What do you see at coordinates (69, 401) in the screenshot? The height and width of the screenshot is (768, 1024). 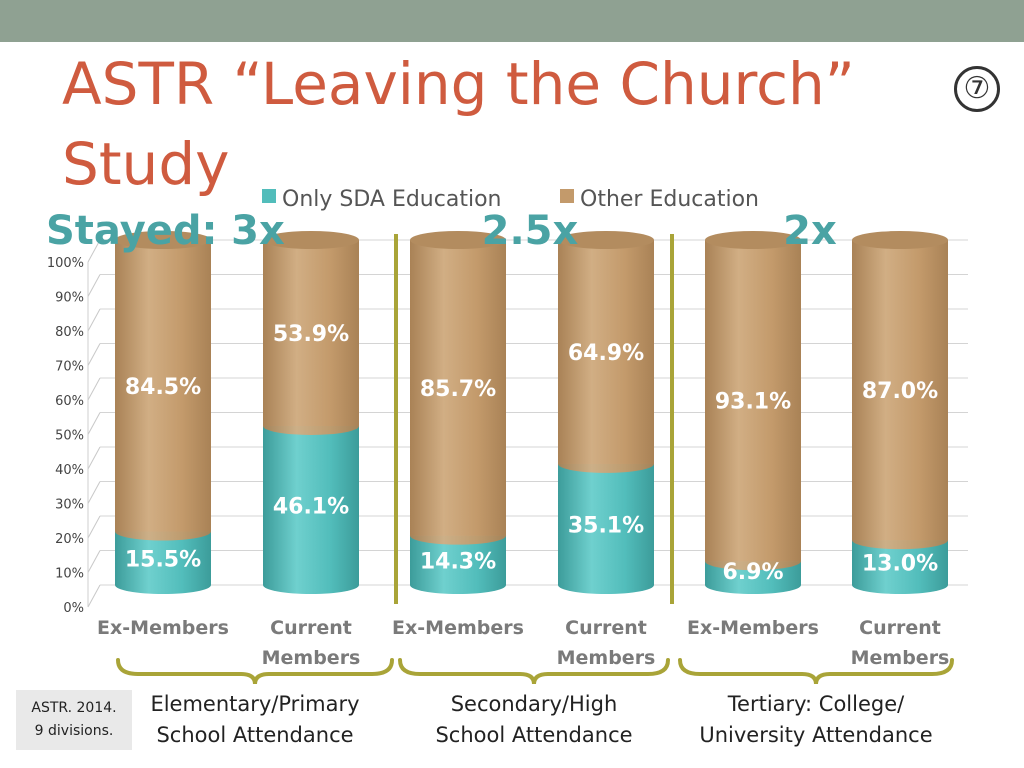 I see `y-tick-label: 60%` at bounding box center [69, 401].